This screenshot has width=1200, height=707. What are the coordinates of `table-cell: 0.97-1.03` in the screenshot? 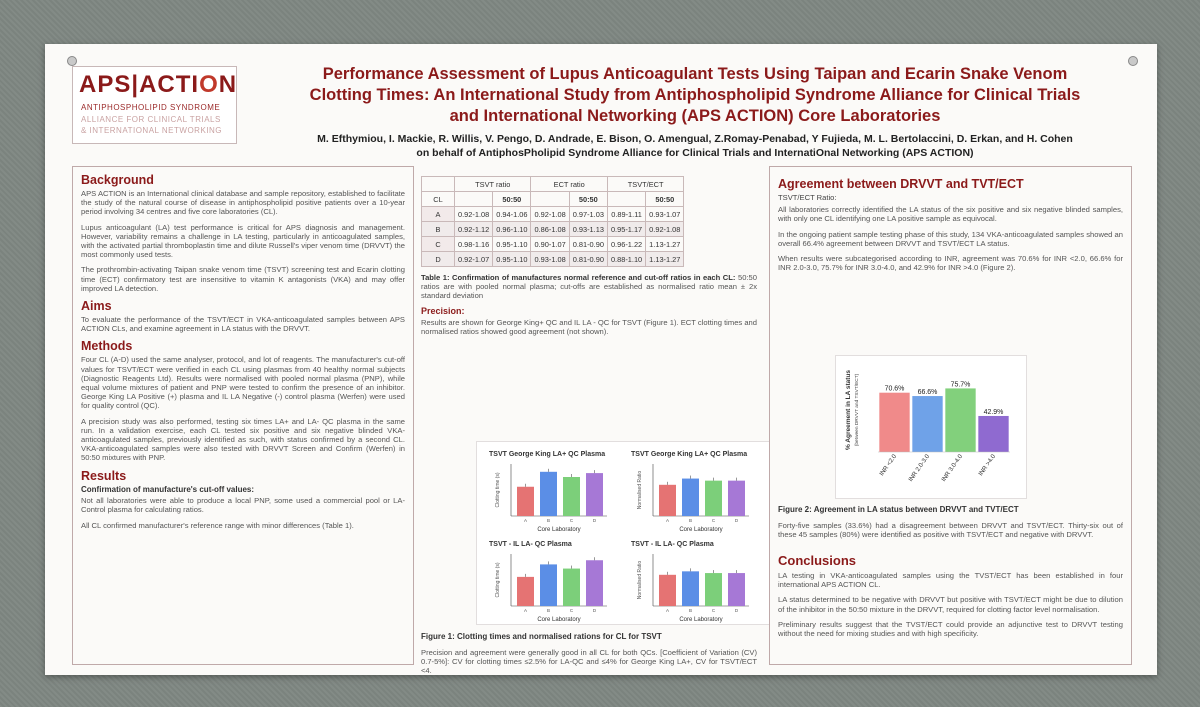 It's located at (588, 214).